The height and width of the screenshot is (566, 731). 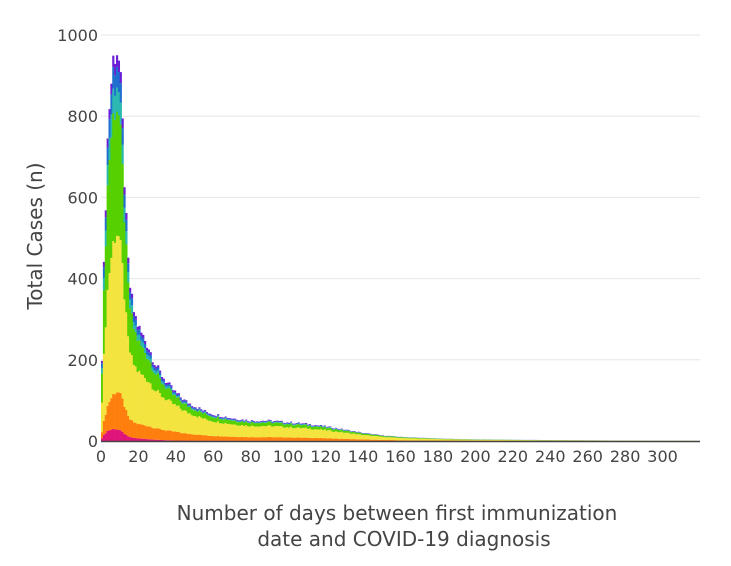 What do you see at coordinates (176, 456) in the screenshot?
I see `x-tick-label-40: 40` at bounding box center [176, 456].